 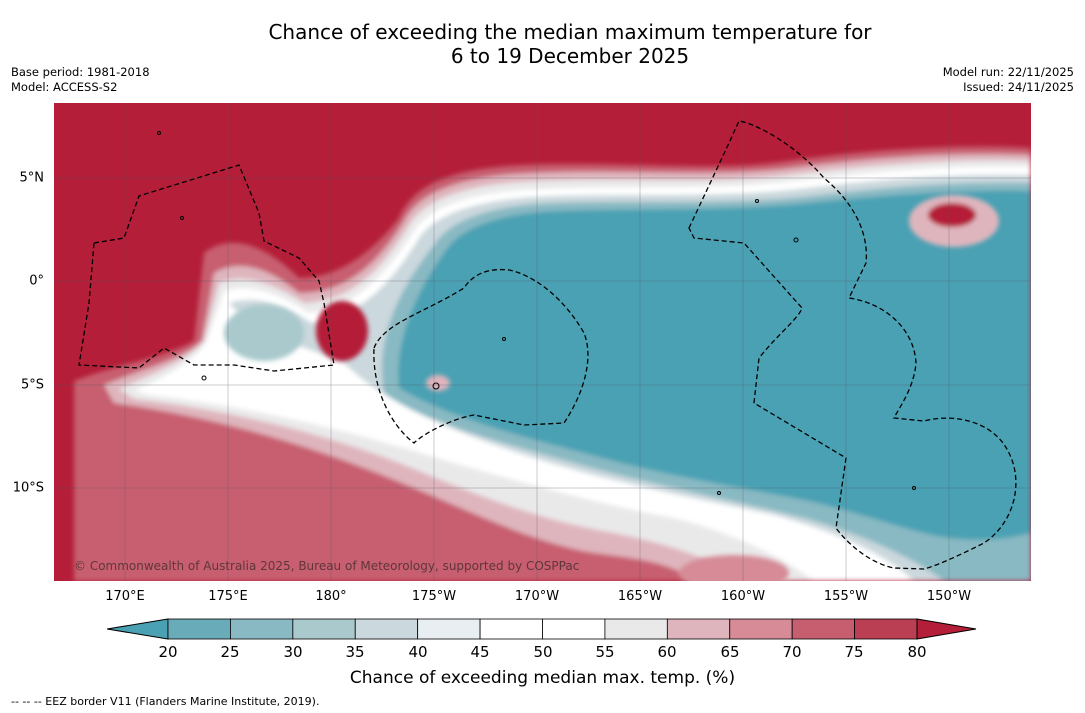 I want to click on lon-label-170w: 170°W, so click(x=537, y=596).